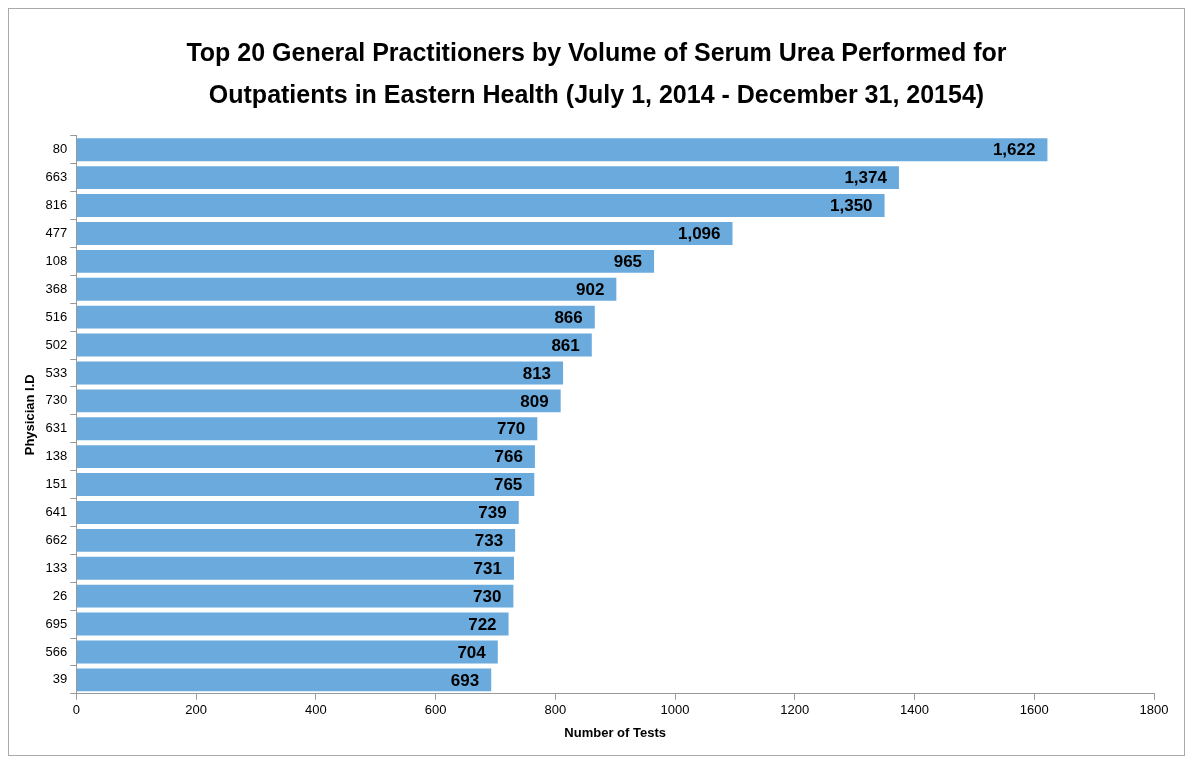 The image size is (1193, 765). I want to click on y-tick-label: 477, so click(56, 233).